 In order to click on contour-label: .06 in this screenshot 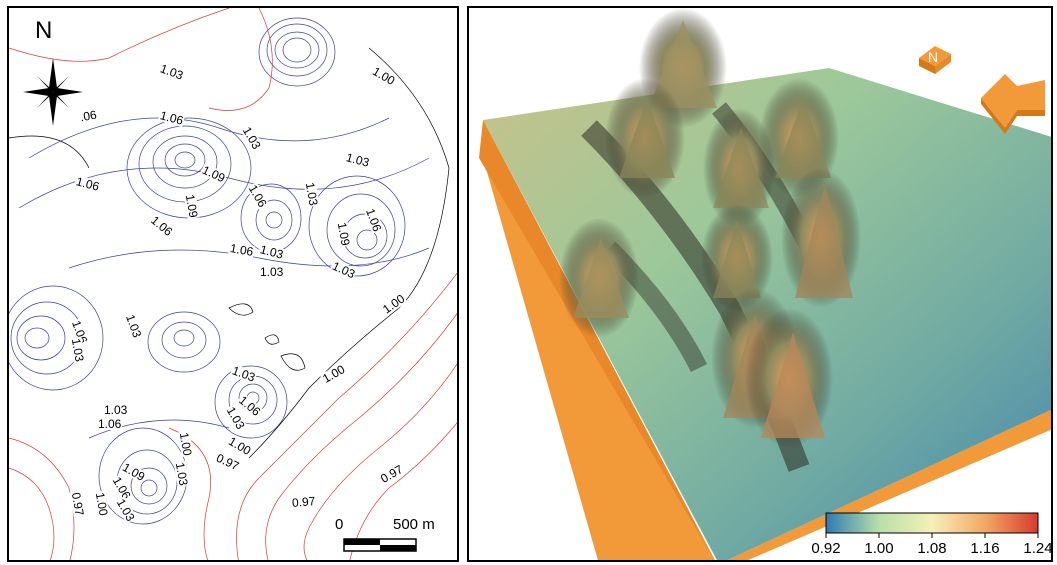, I will do `click(88, 116)`.